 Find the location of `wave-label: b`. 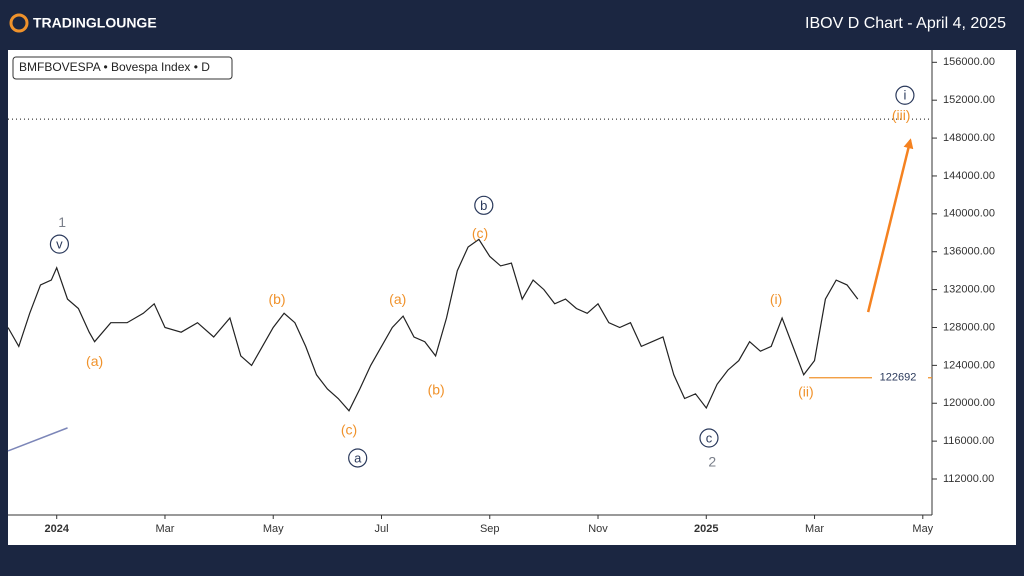

wave-label: b is located at coordinates (483, 205).